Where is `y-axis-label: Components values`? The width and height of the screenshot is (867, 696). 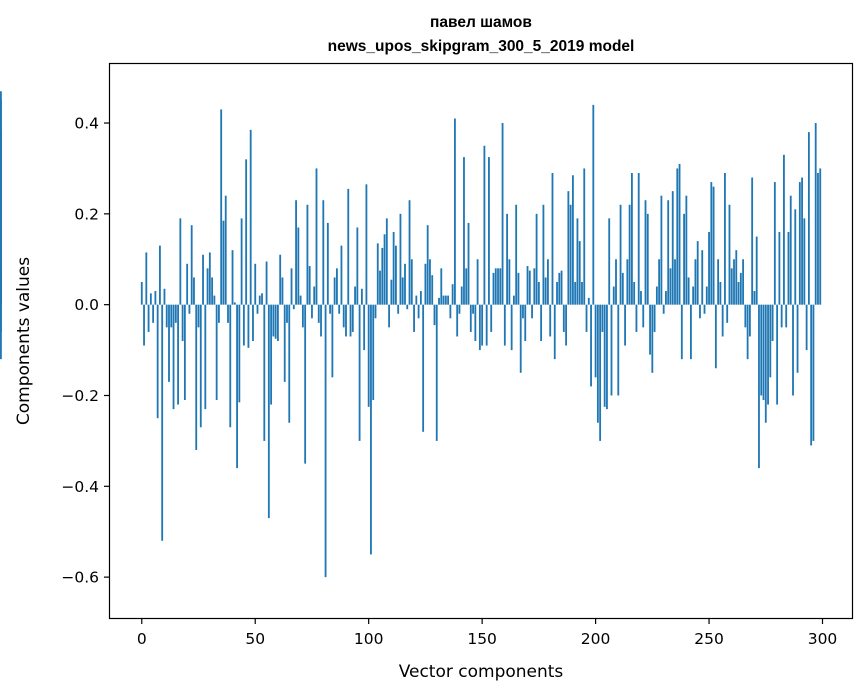 y-axis-label: Components values is located at coordinates (24, 341).